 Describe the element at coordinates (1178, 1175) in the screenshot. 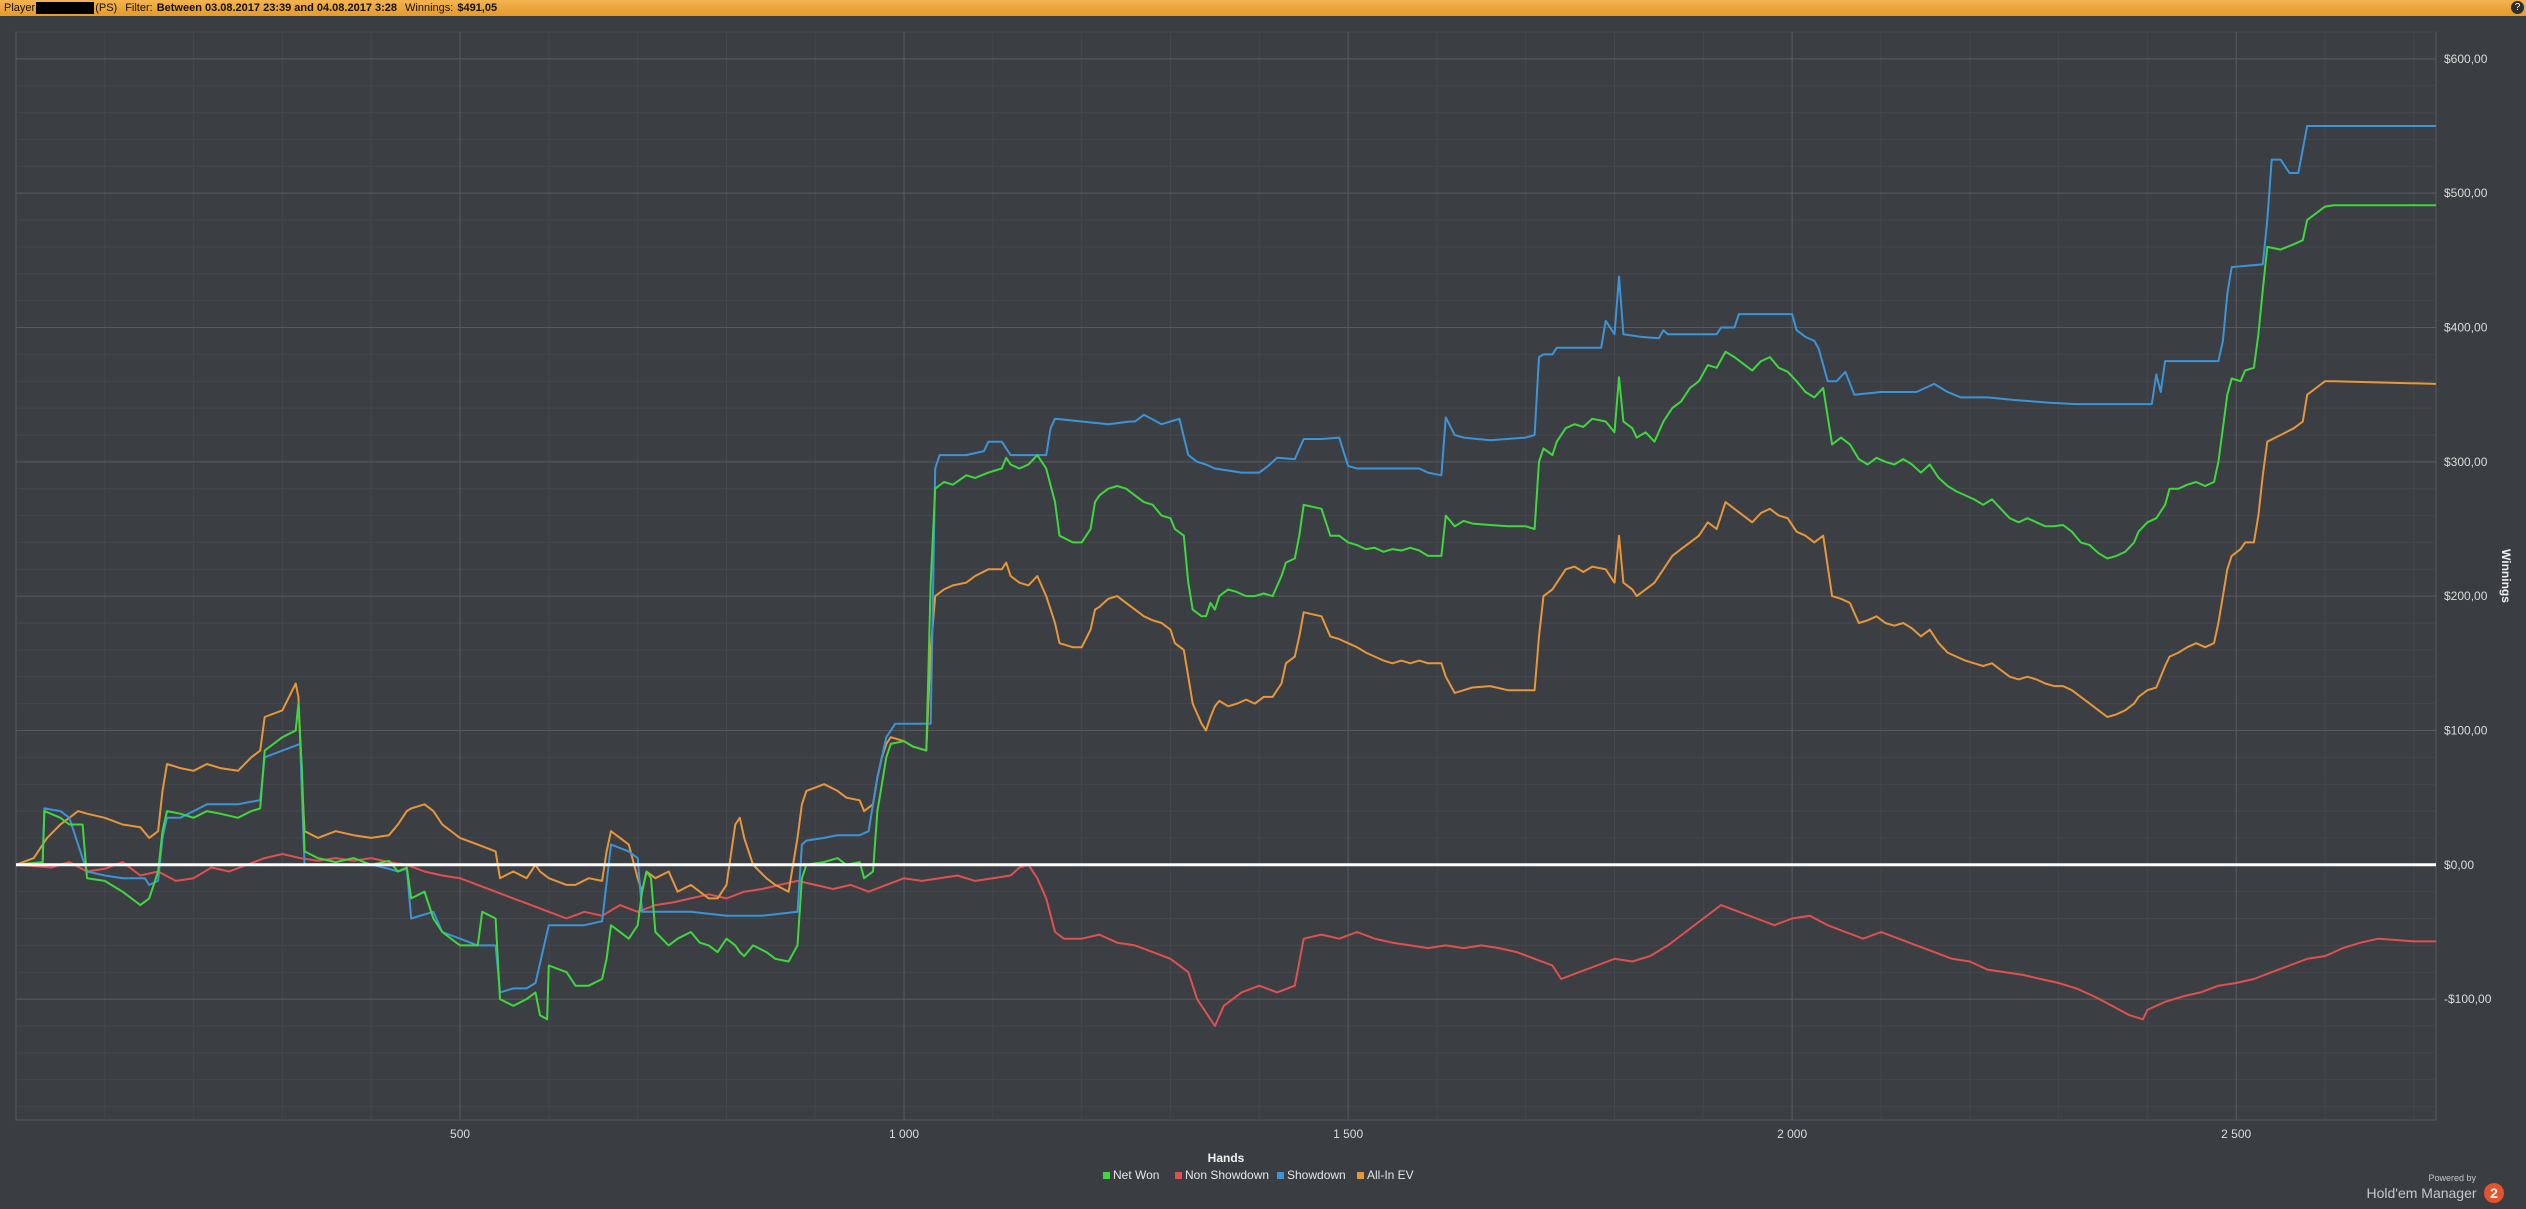

I see `legend-swatch-non-showdown` at that location.